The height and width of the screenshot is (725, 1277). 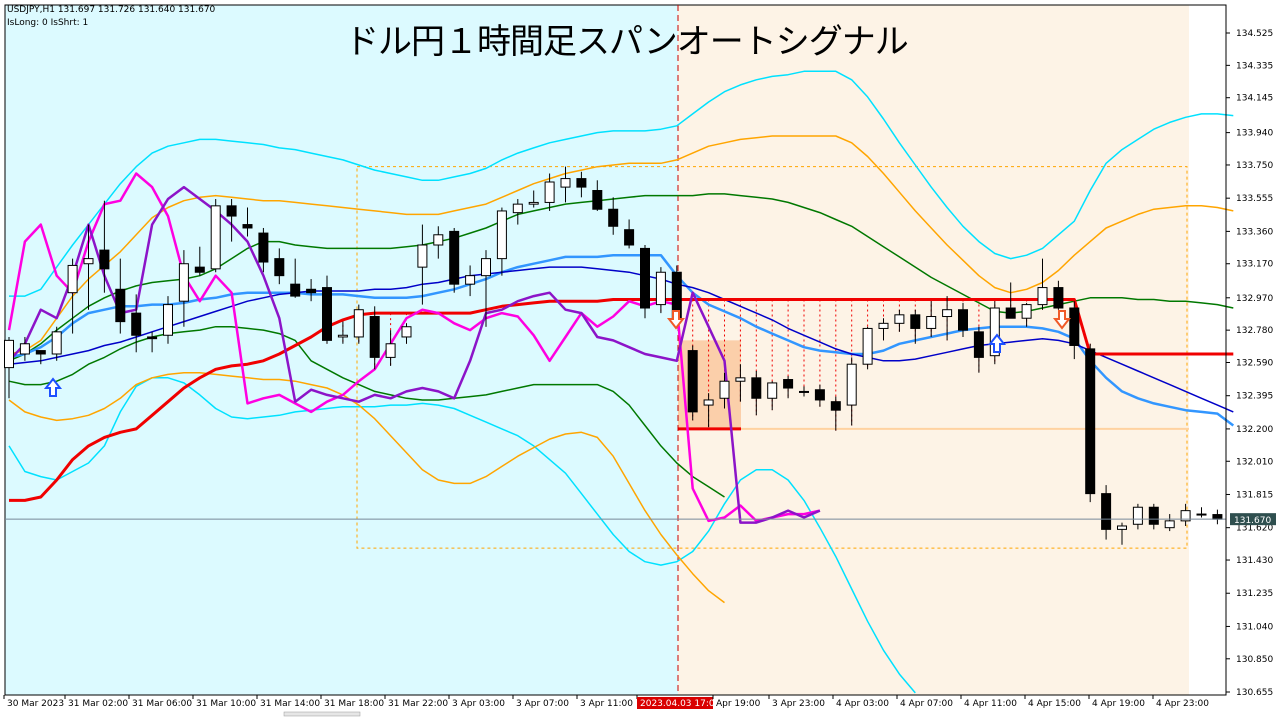 I want to click on x-tick-label: 4 Apr 11:00, so click(x=990, y=704).